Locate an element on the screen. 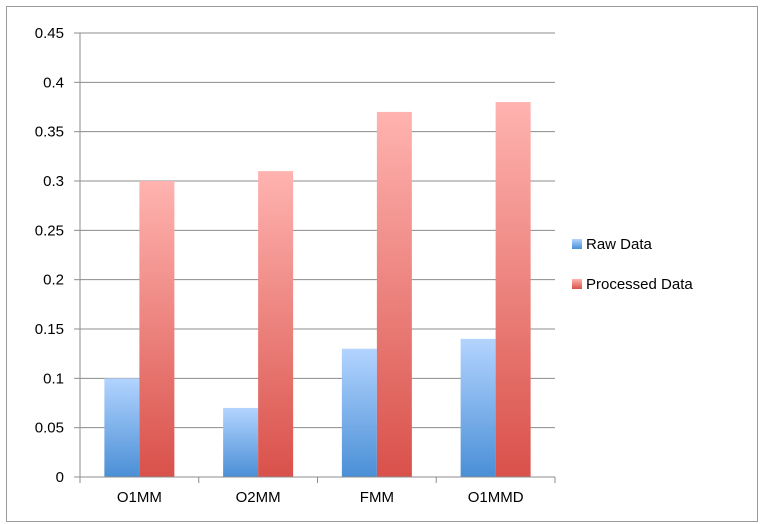 The width and height of the screenshot is (760, 524). y-tick-label: 0.15 is located at coordinates (49, 329).